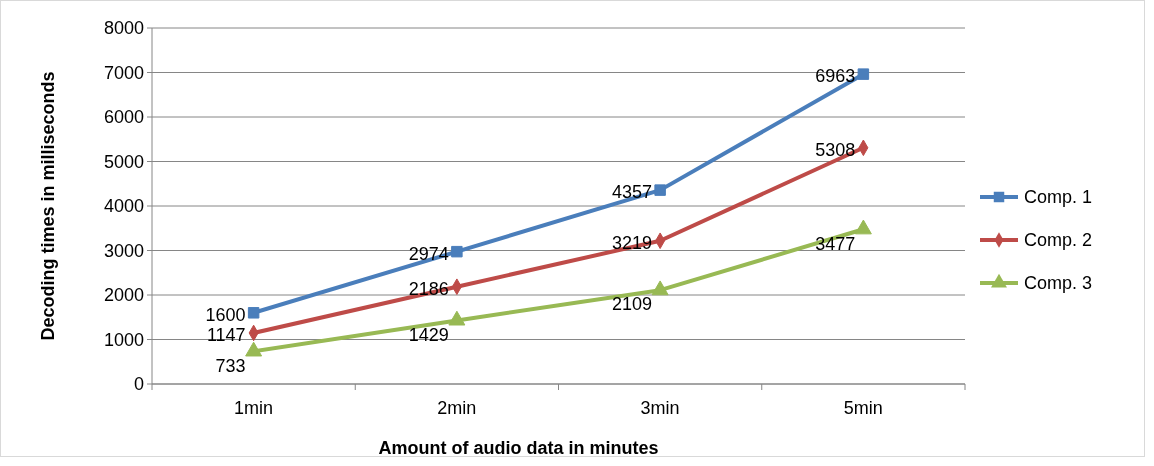 This screenshot has width=1154, height=466. What do you see at coordinates (123, 339) in the screenshot?
I see `y-tick-label: 1000` at bounding box center [123, 339].